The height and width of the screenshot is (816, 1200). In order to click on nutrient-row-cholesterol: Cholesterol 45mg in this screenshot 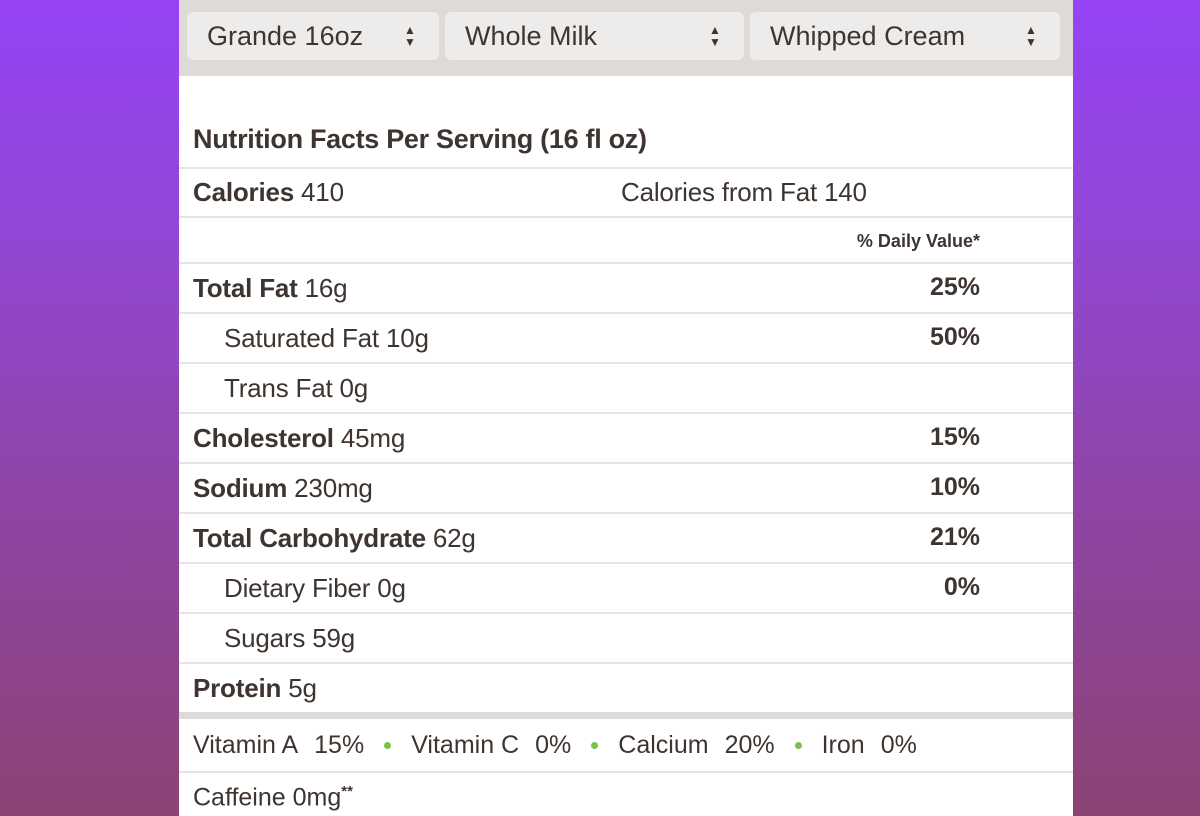, I will do `click(299, 438)`.